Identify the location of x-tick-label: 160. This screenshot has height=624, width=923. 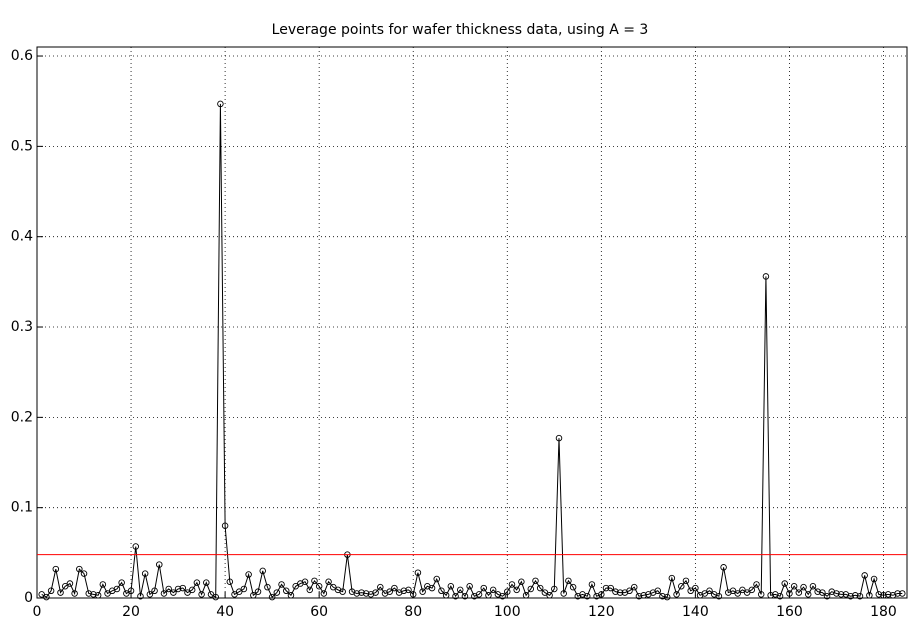
(789, 612).